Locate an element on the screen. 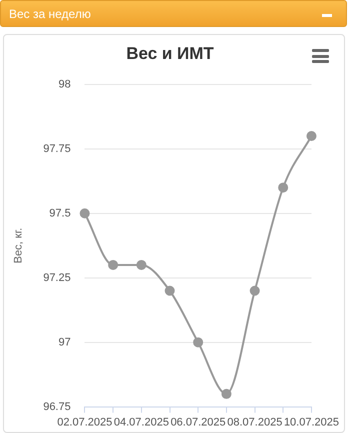 The height and width of the screenshot is (433, 349). y-tick-label: 97.5 is located at coordinates (60, 213).